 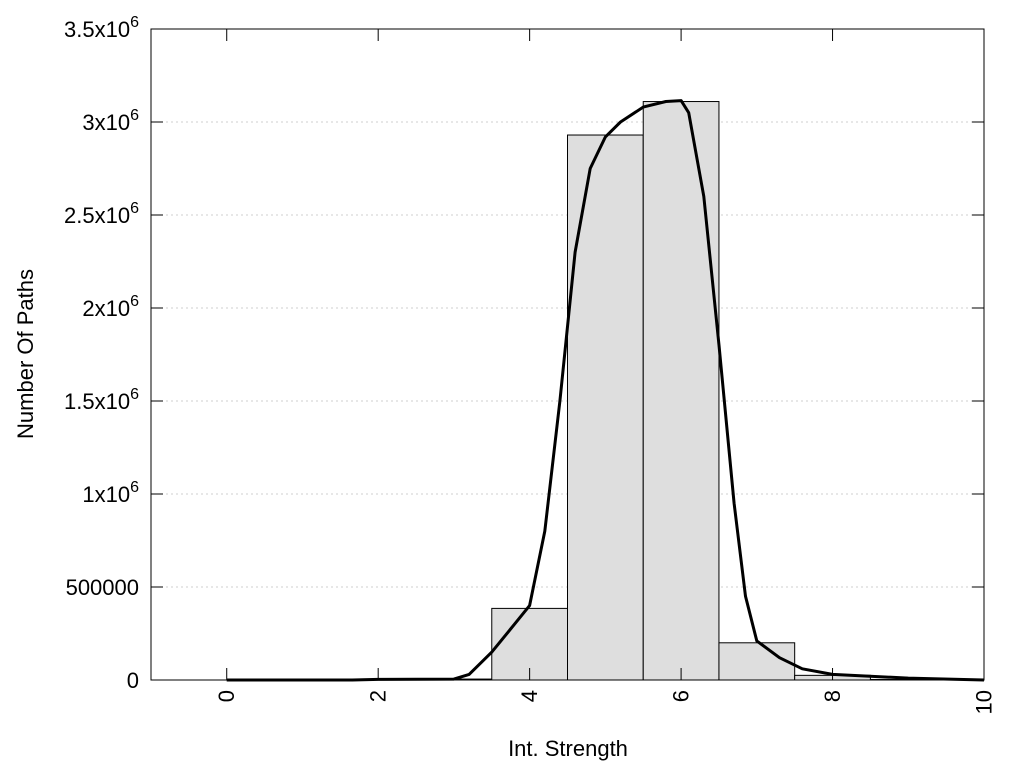 What do you see at coordinates (25, 354) in the screenshot?
I see `y-axis-title: Number Of Paths` at bounding box center [25, 354].